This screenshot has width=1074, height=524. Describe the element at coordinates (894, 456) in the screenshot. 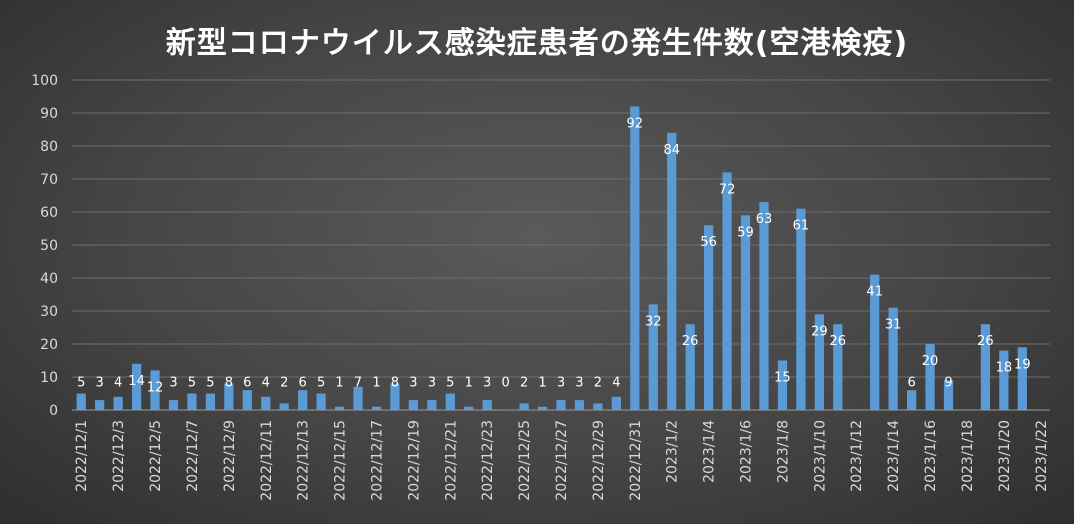

I see `x-tick-label: 2023/1/14` at that location.